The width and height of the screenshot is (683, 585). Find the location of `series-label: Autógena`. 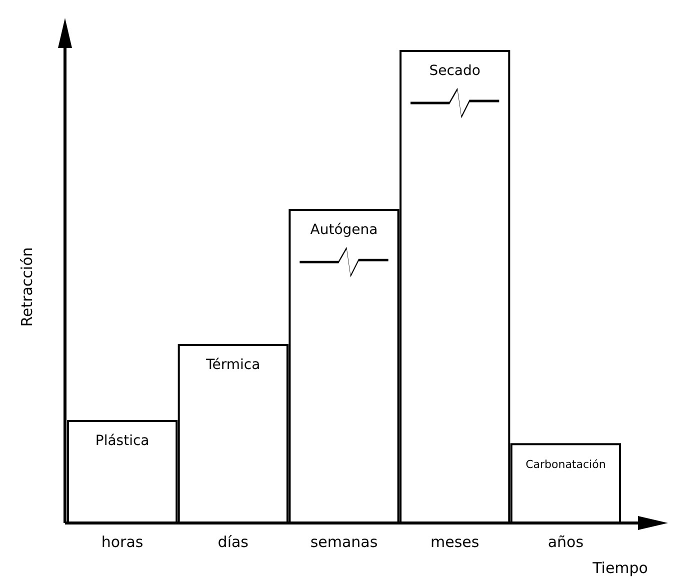

series-label: Autógena is located at coordinates (344, 230).